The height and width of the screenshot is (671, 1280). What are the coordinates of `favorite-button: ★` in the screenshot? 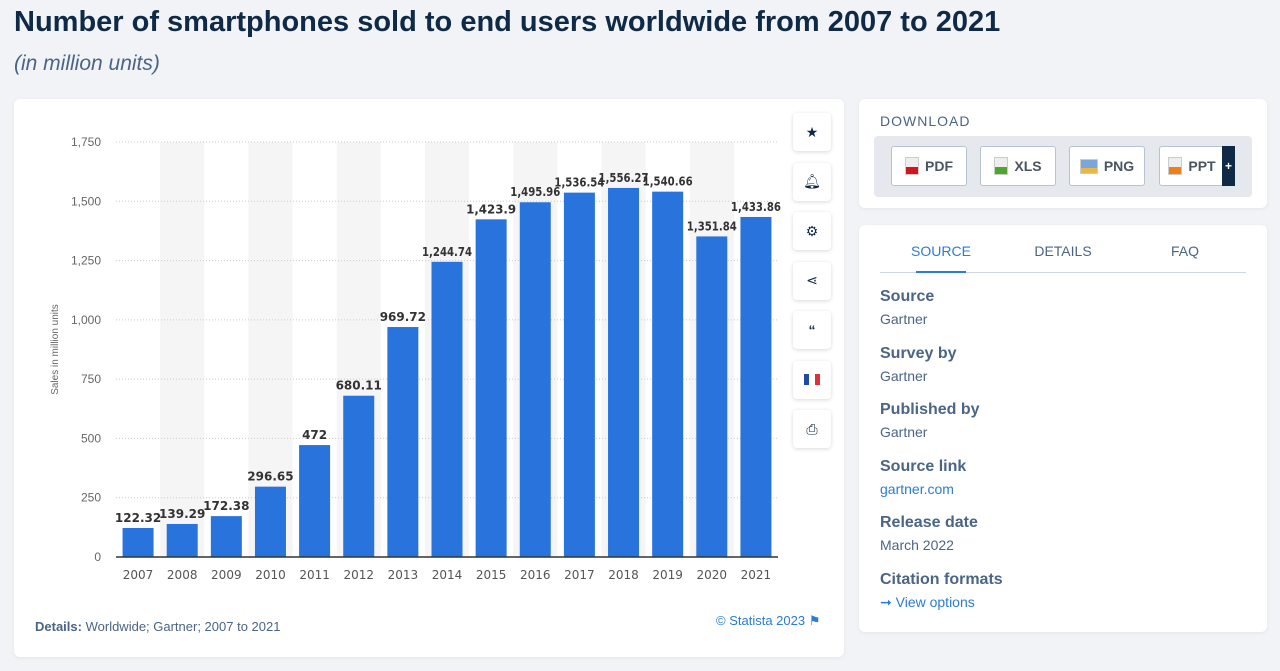 It's located at (812, 132).